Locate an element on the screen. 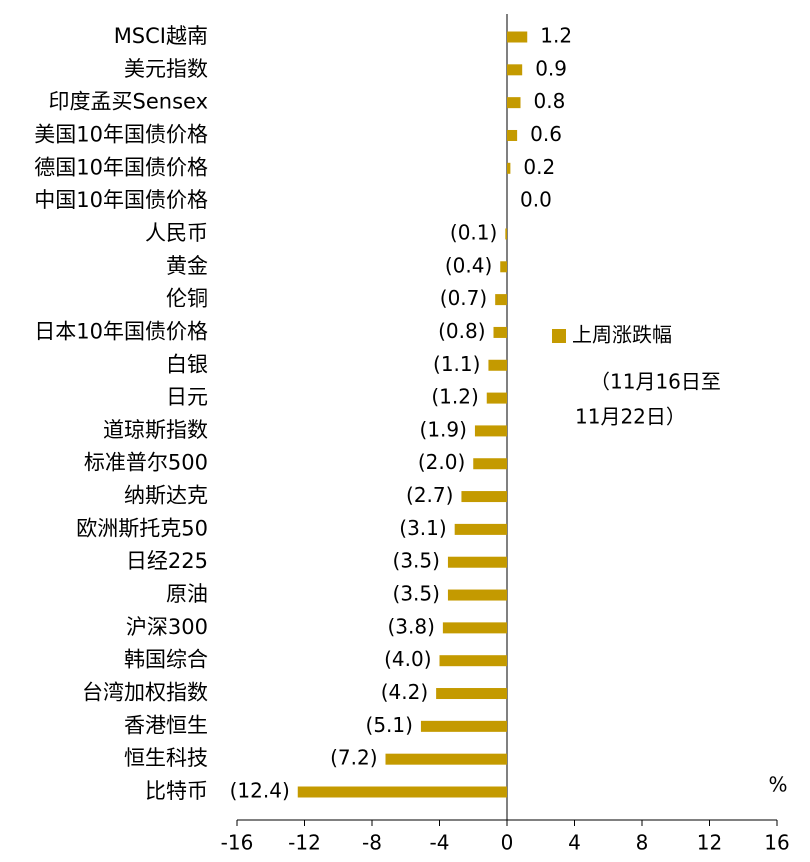 The image size is (810, 862). x-tick-label: 16 is located at coordinates (776, 843).